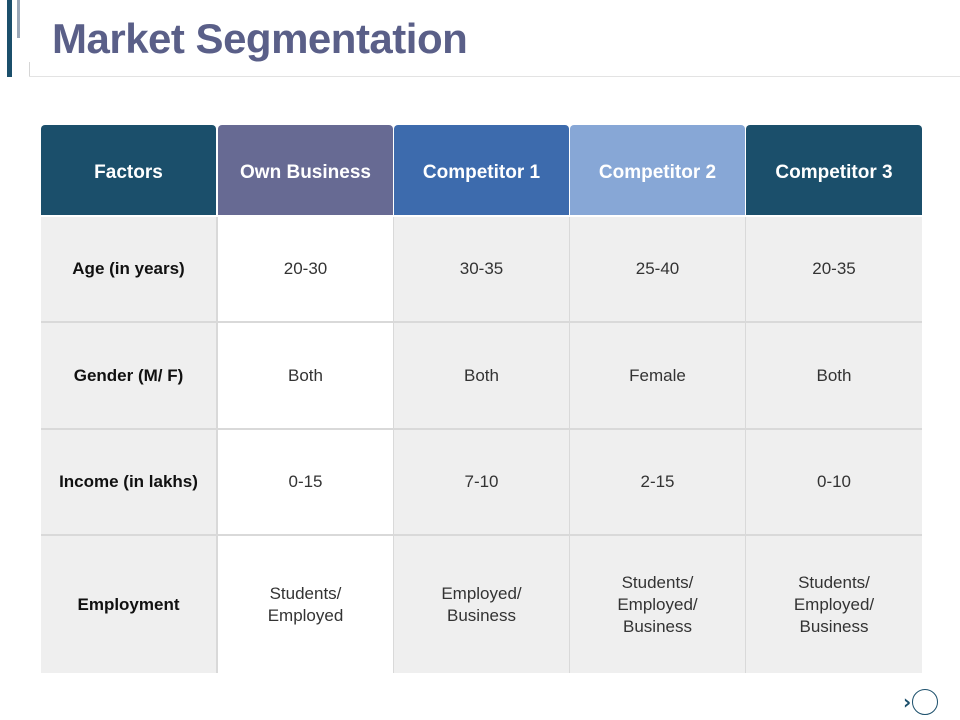 This screenshot has width=960, height=720. I want to click on next-slide-button: ›, so click(924, 702).